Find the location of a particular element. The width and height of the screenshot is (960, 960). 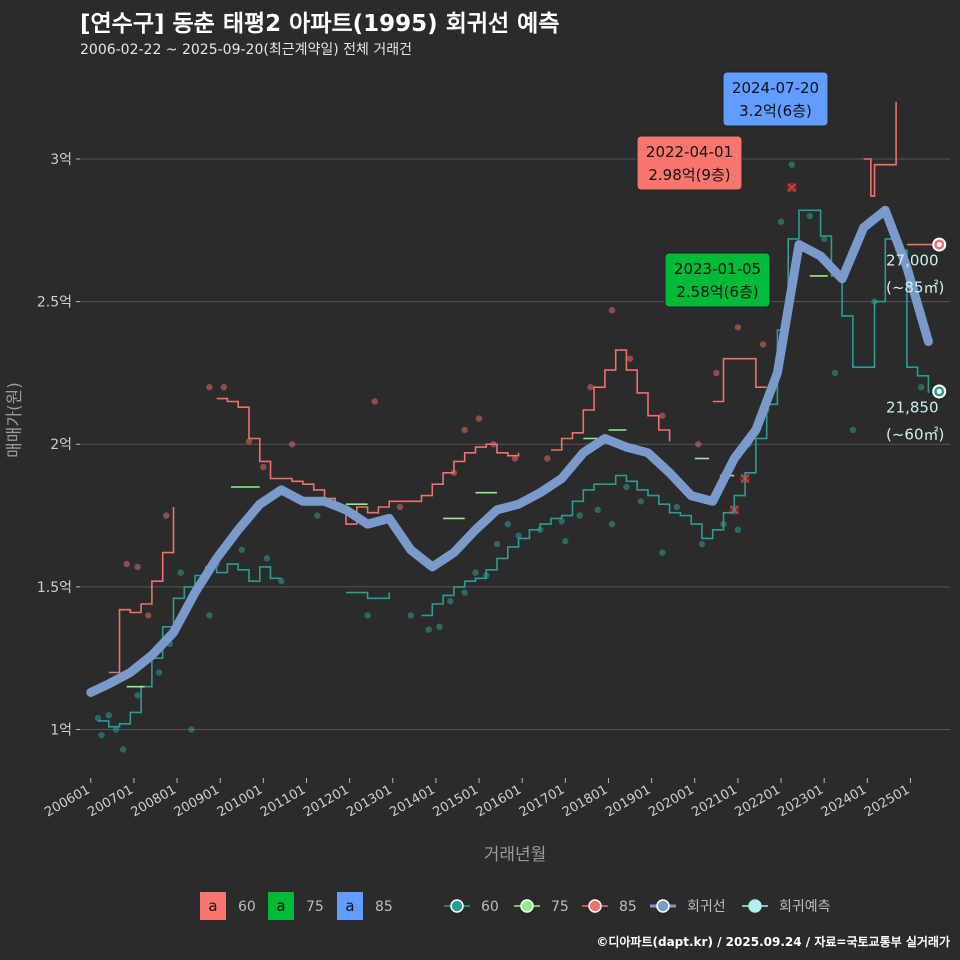

x-tick-label: 200701 is located at coordinates (110, 801).